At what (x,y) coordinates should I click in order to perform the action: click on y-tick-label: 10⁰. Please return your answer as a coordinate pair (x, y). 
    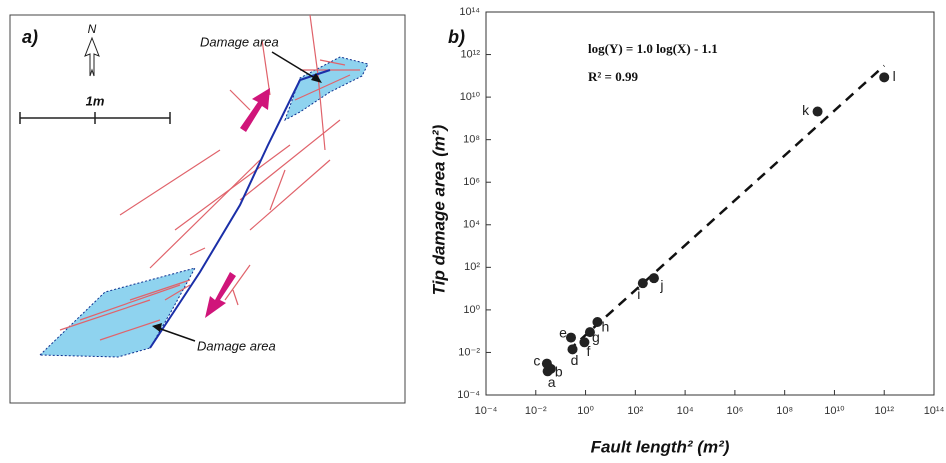
    Looking at the image, I should click on (471, 310).